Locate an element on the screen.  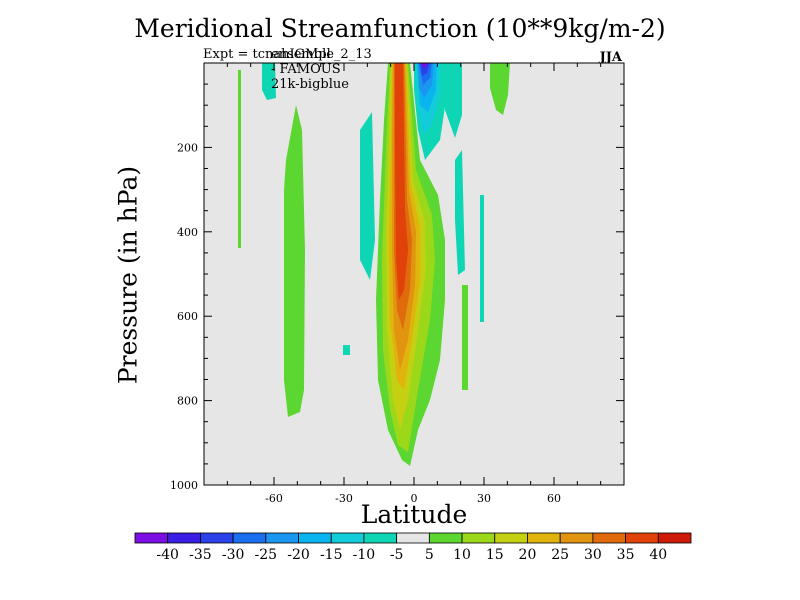
x-tick-label: -60 is located at coordinates (274, 498).